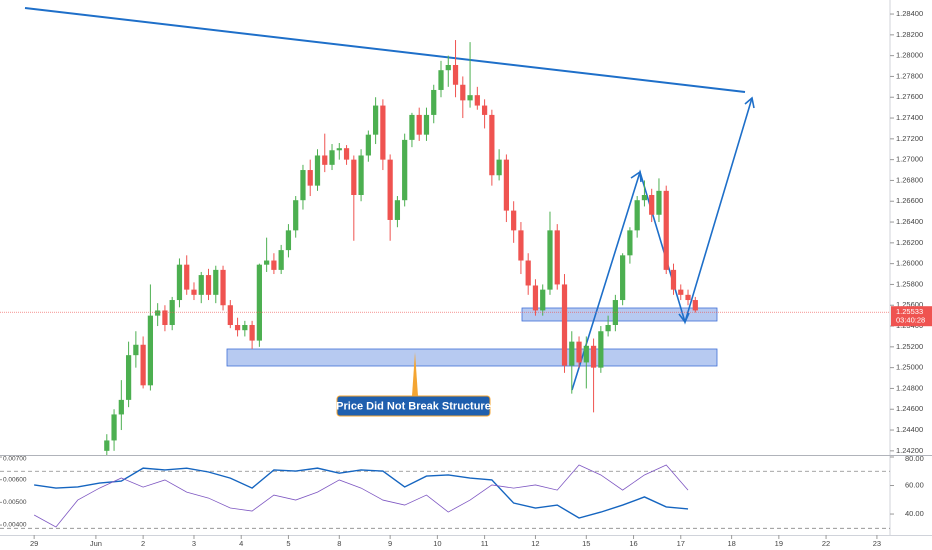 The height and width of the screenshot is (550, 932). I want to click on y-tick-label: 1.28200, so click(909, 34).